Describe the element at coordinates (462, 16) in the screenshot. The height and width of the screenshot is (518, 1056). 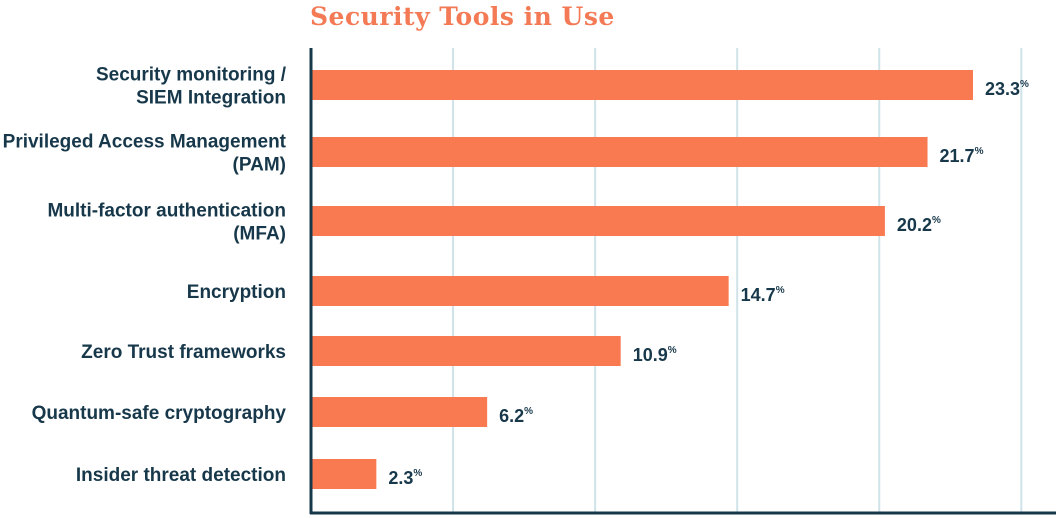
I see `chart-title: Security Tools in Use` at that location.